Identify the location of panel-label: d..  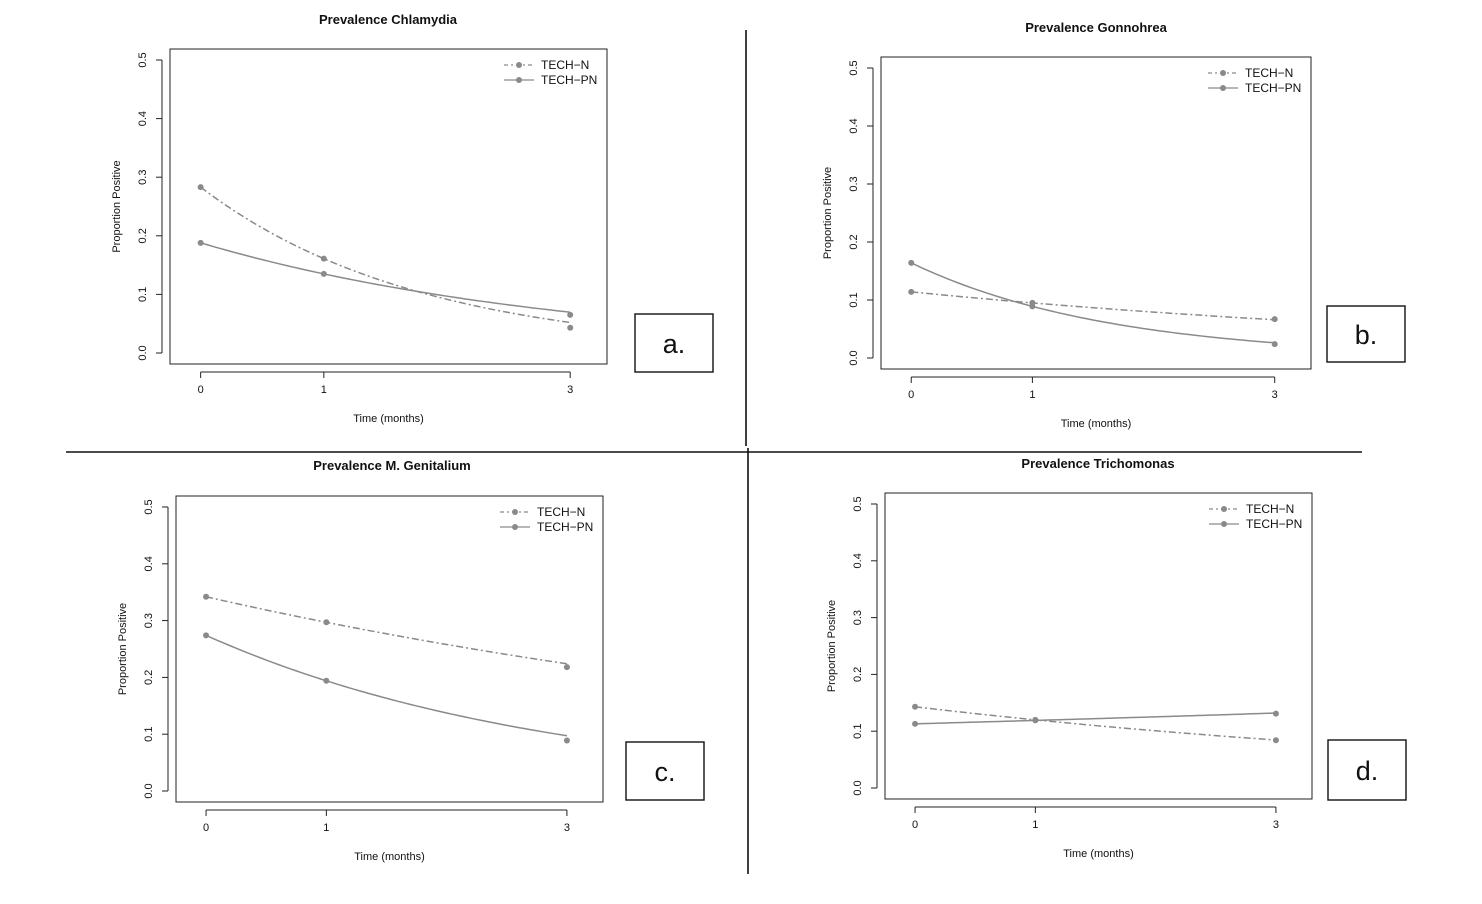
(1367, 771).